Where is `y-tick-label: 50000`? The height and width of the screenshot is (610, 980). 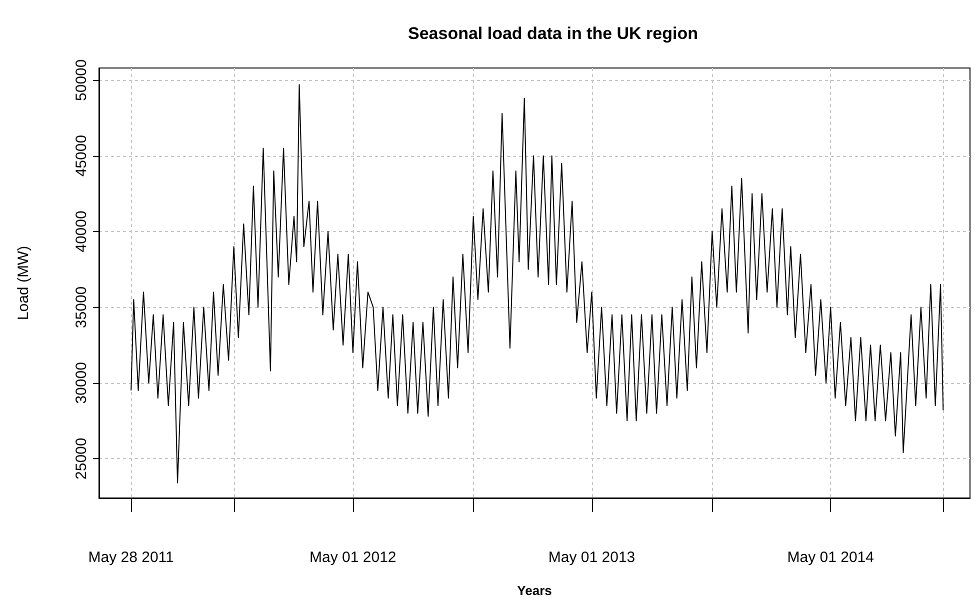 y-tick-label: 50000 is located at coordinates (81, 80).